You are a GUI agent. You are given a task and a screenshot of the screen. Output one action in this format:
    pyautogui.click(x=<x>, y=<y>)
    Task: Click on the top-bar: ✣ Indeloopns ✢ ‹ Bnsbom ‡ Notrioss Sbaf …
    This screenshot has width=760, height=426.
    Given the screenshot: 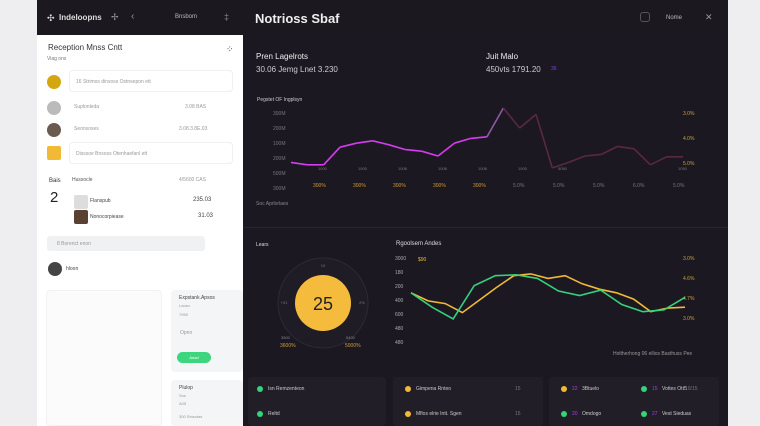 What is the action you would take?
    pyautogui.click(x=382, y=17)
    